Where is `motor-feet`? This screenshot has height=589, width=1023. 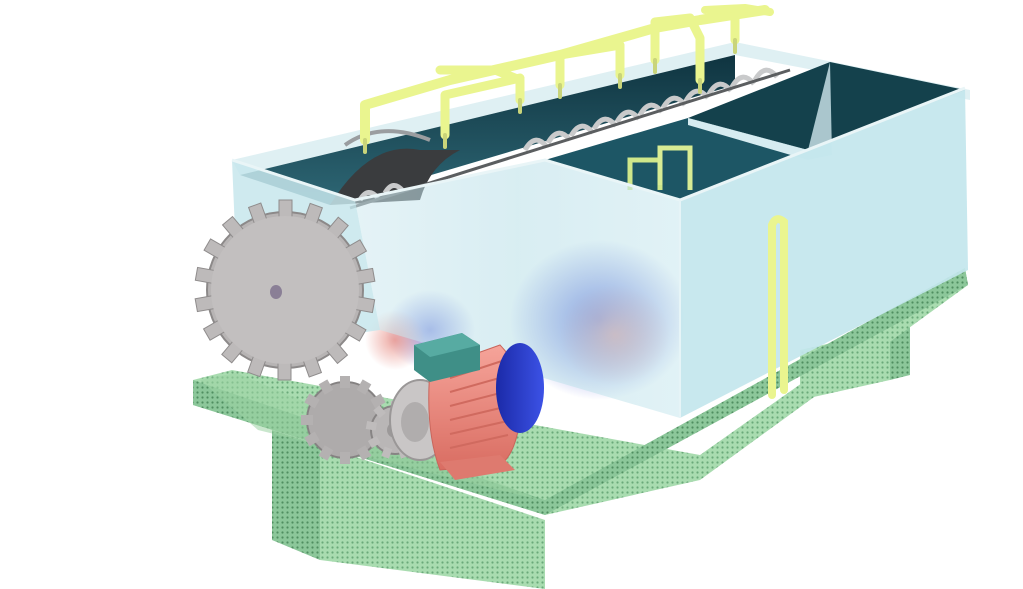
motor-feet is located at coordinates (477, 467).